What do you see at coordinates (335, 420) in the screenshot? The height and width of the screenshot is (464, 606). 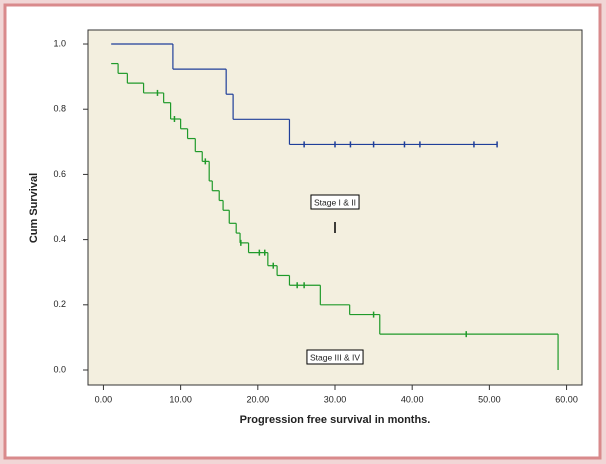 I see `x-axis-title: Progression free survival in months.` at bounding box center [335, 420].